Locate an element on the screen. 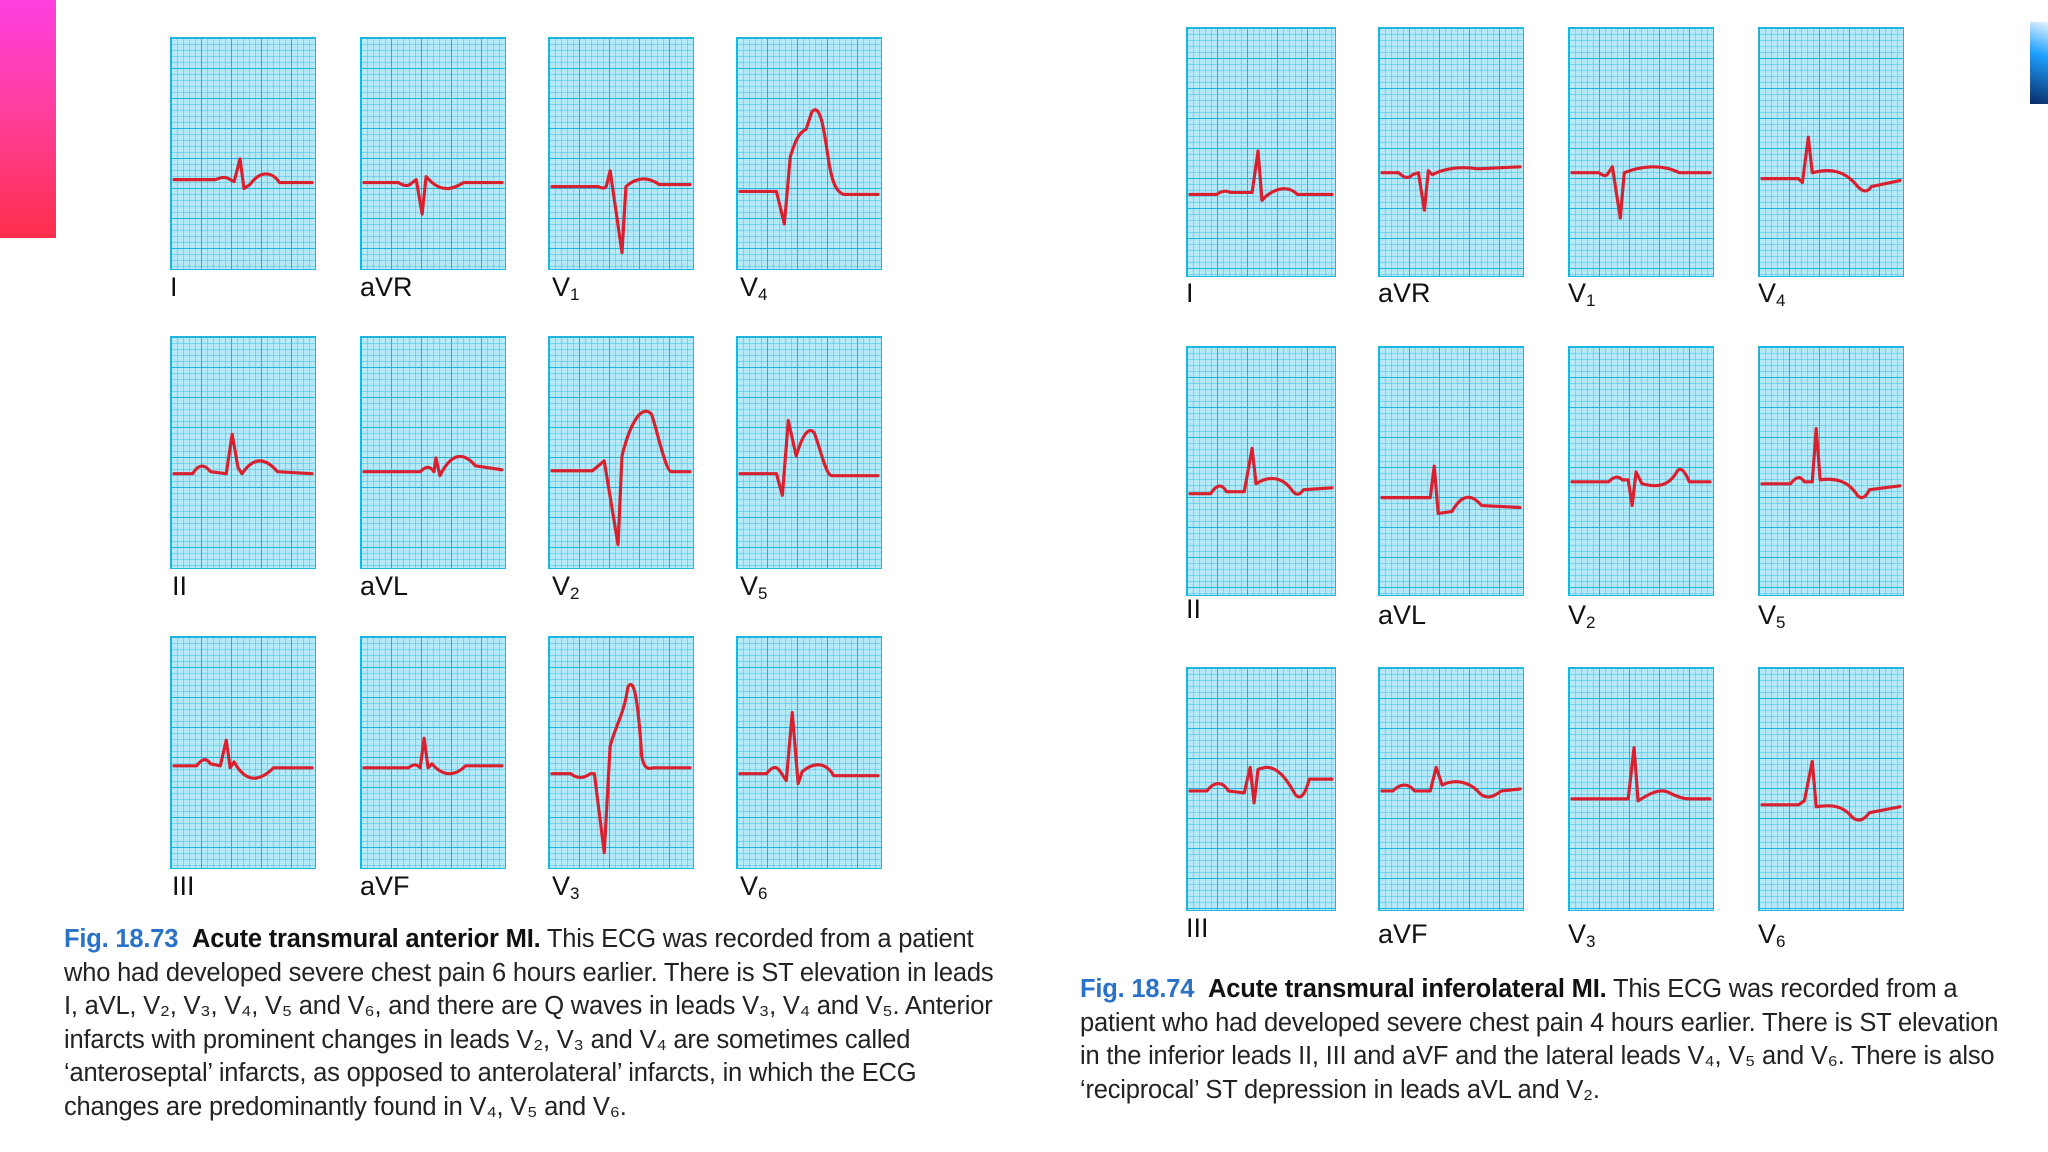  lead-label-fig73-II: II is located at coordinates (179, 586).